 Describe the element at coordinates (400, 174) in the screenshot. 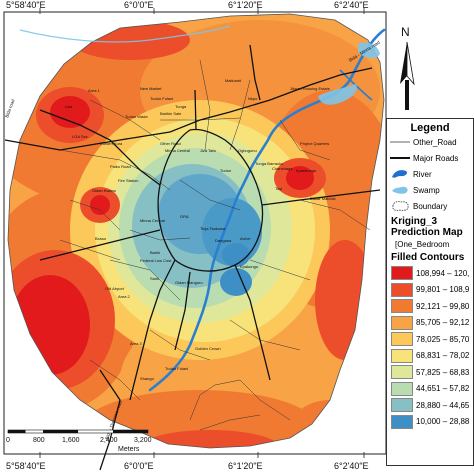

I see `river-icon` at that location.